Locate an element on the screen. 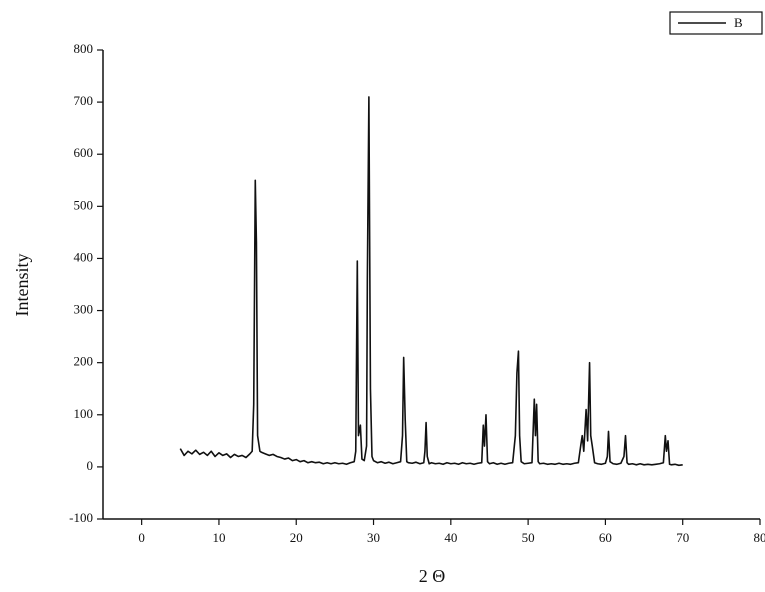  x-tick-label: 60 is located at coordinates (605, 537).